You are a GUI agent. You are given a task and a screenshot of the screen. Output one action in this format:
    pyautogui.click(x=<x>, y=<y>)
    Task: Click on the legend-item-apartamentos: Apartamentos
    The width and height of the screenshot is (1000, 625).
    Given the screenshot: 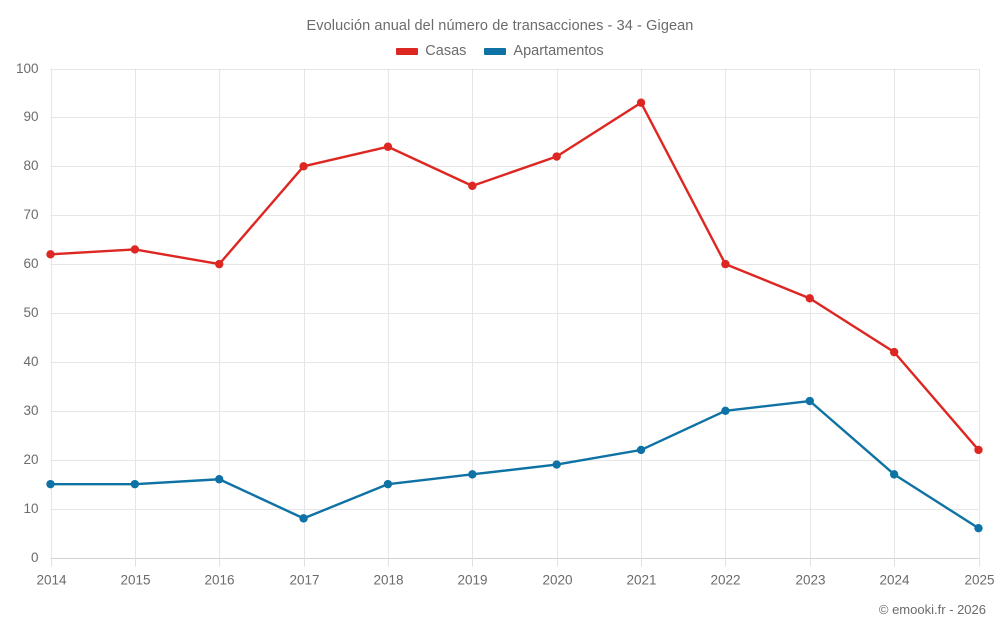 What is the action you would take?
    pyautogui.click(x=544, y=51)
    